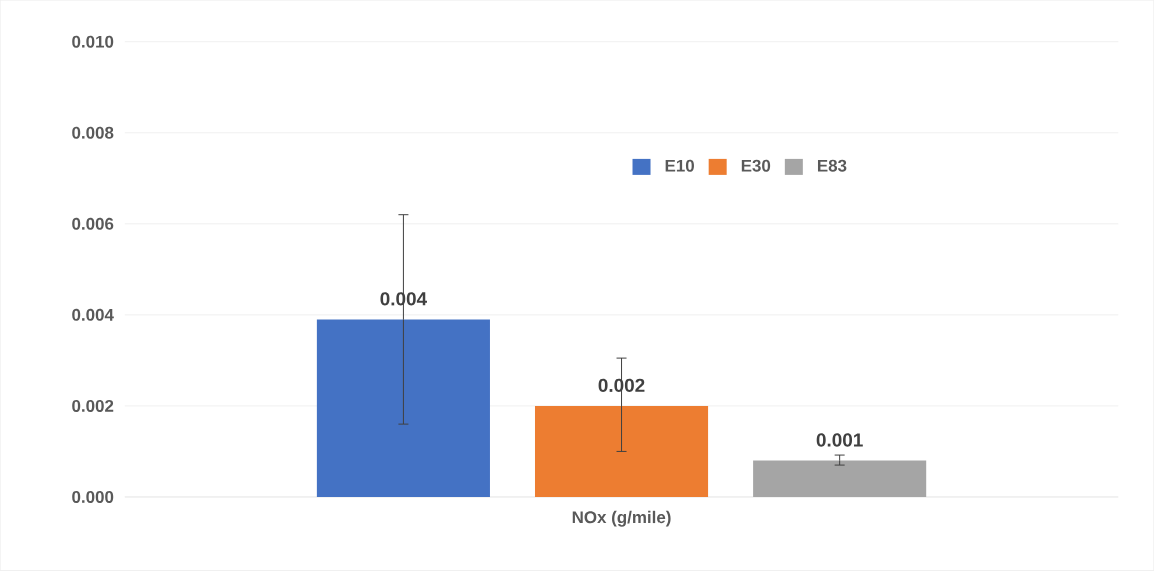 The width and height of the screenshot is (1154, 571). I want to click on y-tick-label: 0.006, so click(93, 223).